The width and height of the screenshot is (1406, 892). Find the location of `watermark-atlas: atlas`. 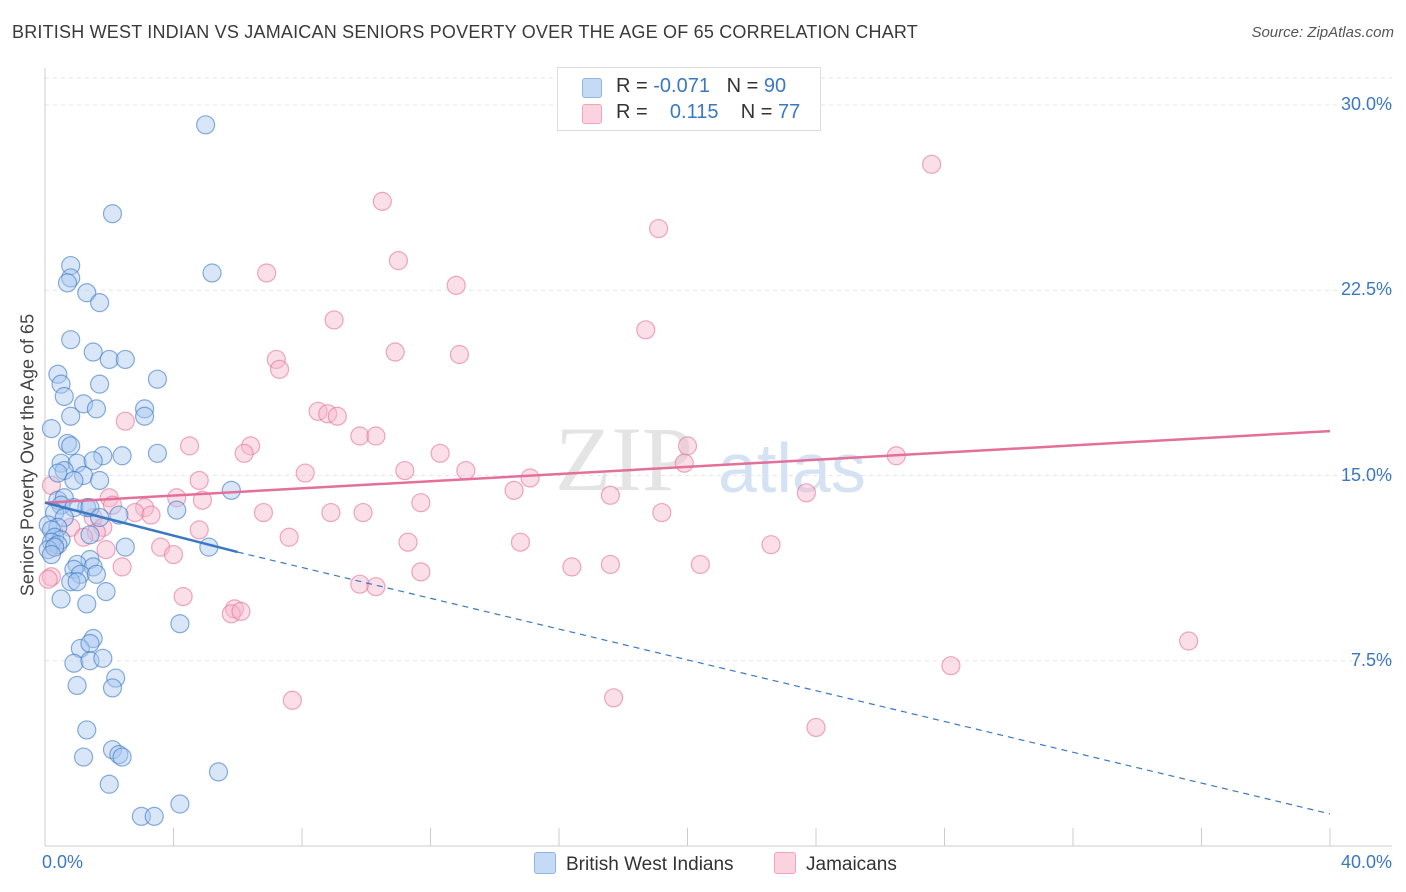

watermark-atlas: atlas is located at coordinates (792, 468).